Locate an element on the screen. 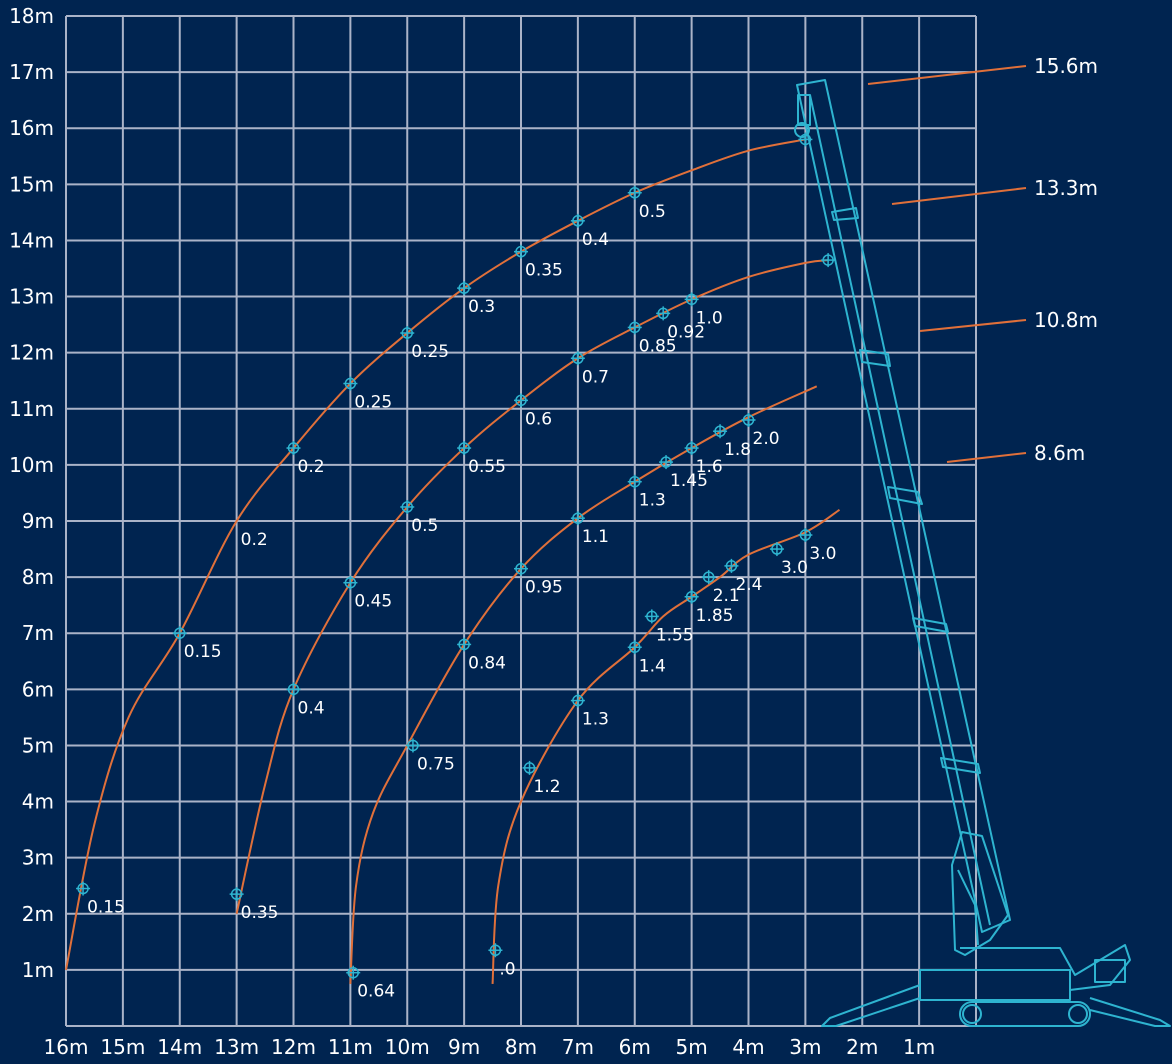 This screenshot has height=1064, width=1172. load-label: 0.4 is located at coordinates (595, 240).